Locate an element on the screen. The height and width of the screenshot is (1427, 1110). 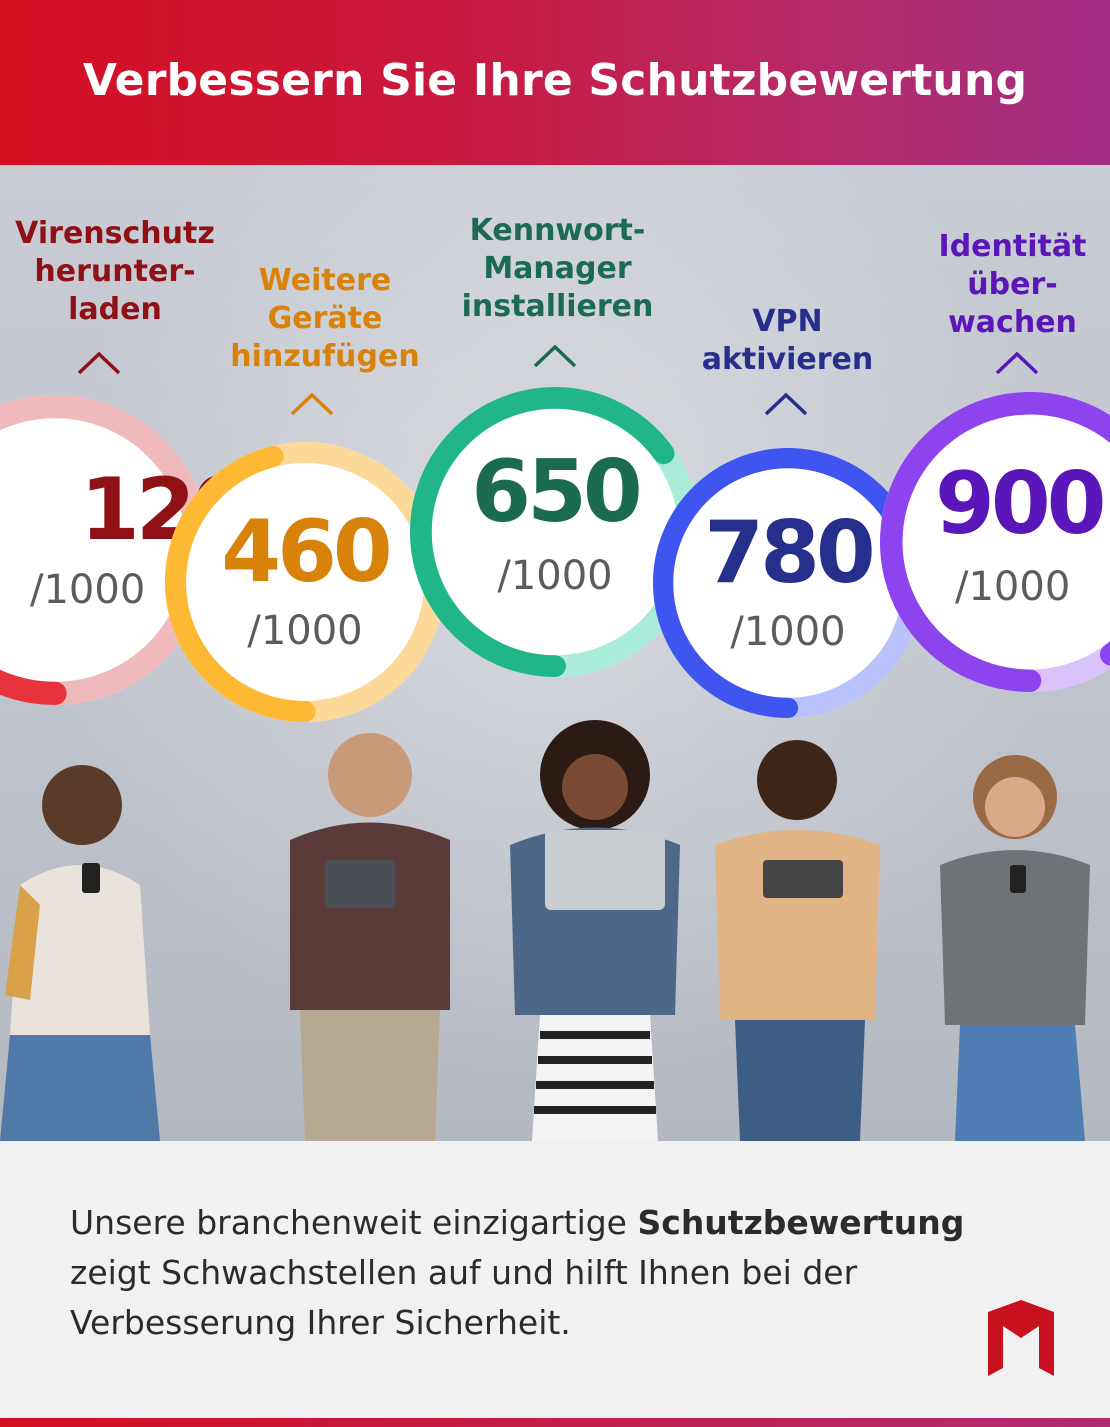
score-value: 900 is located at coordinates (1021, 504).